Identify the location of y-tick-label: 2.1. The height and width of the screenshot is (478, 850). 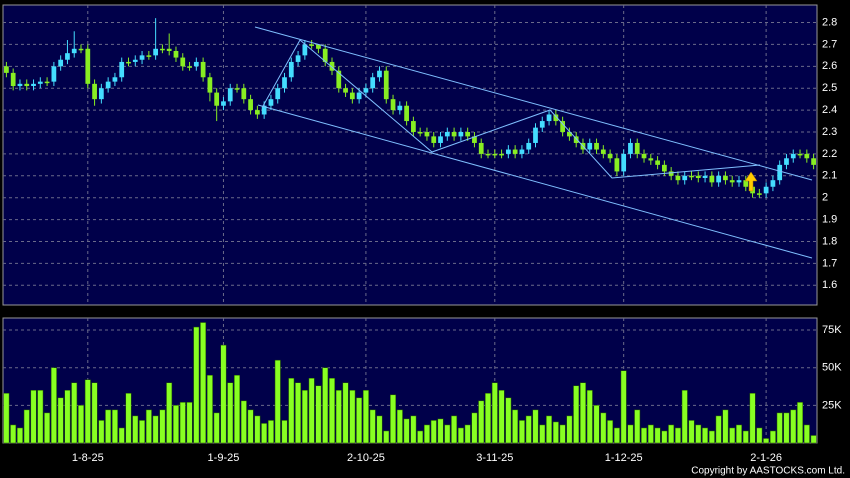
(829, 176).